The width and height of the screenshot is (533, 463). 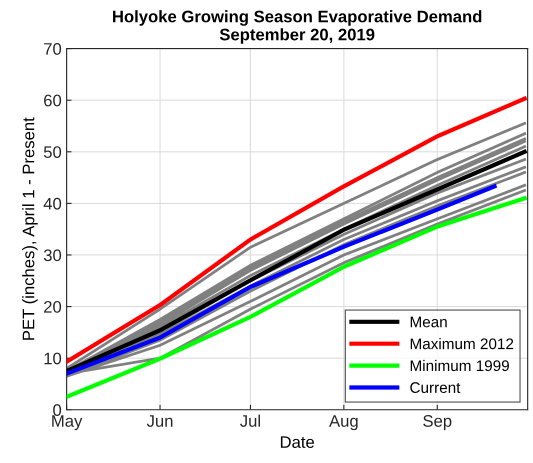 I want to click on y-tick-label: 40, so click(x=53, y=204).